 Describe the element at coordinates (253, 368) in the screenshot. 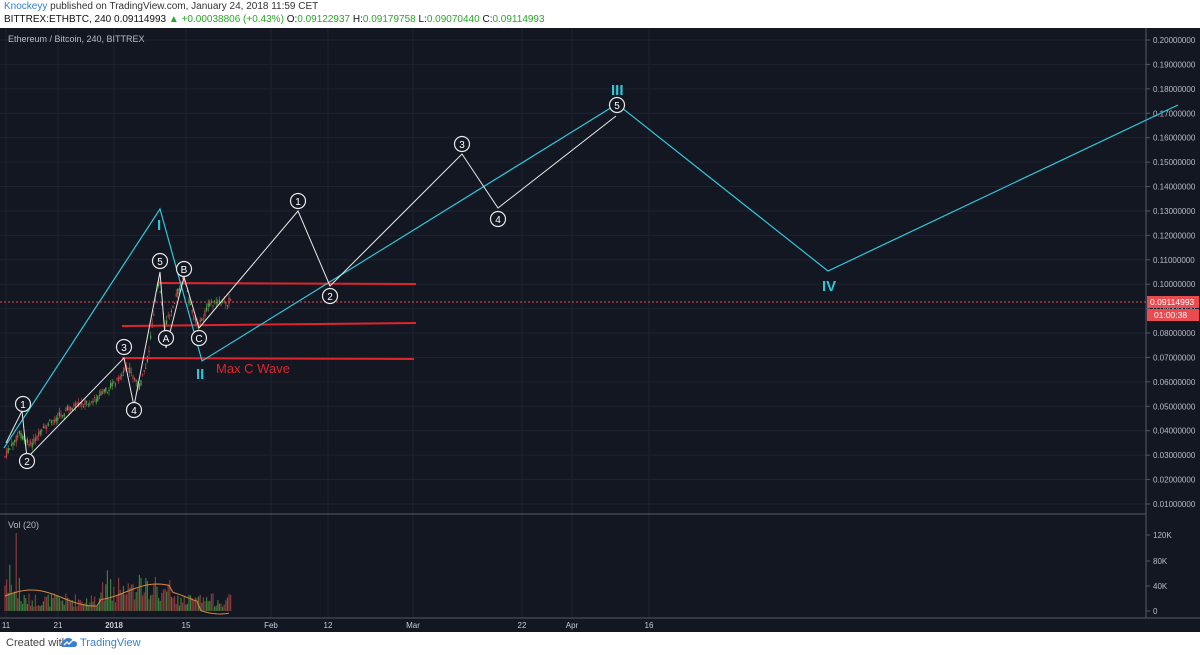

I see `max-c-wave-label: Max C Wave` at that location.